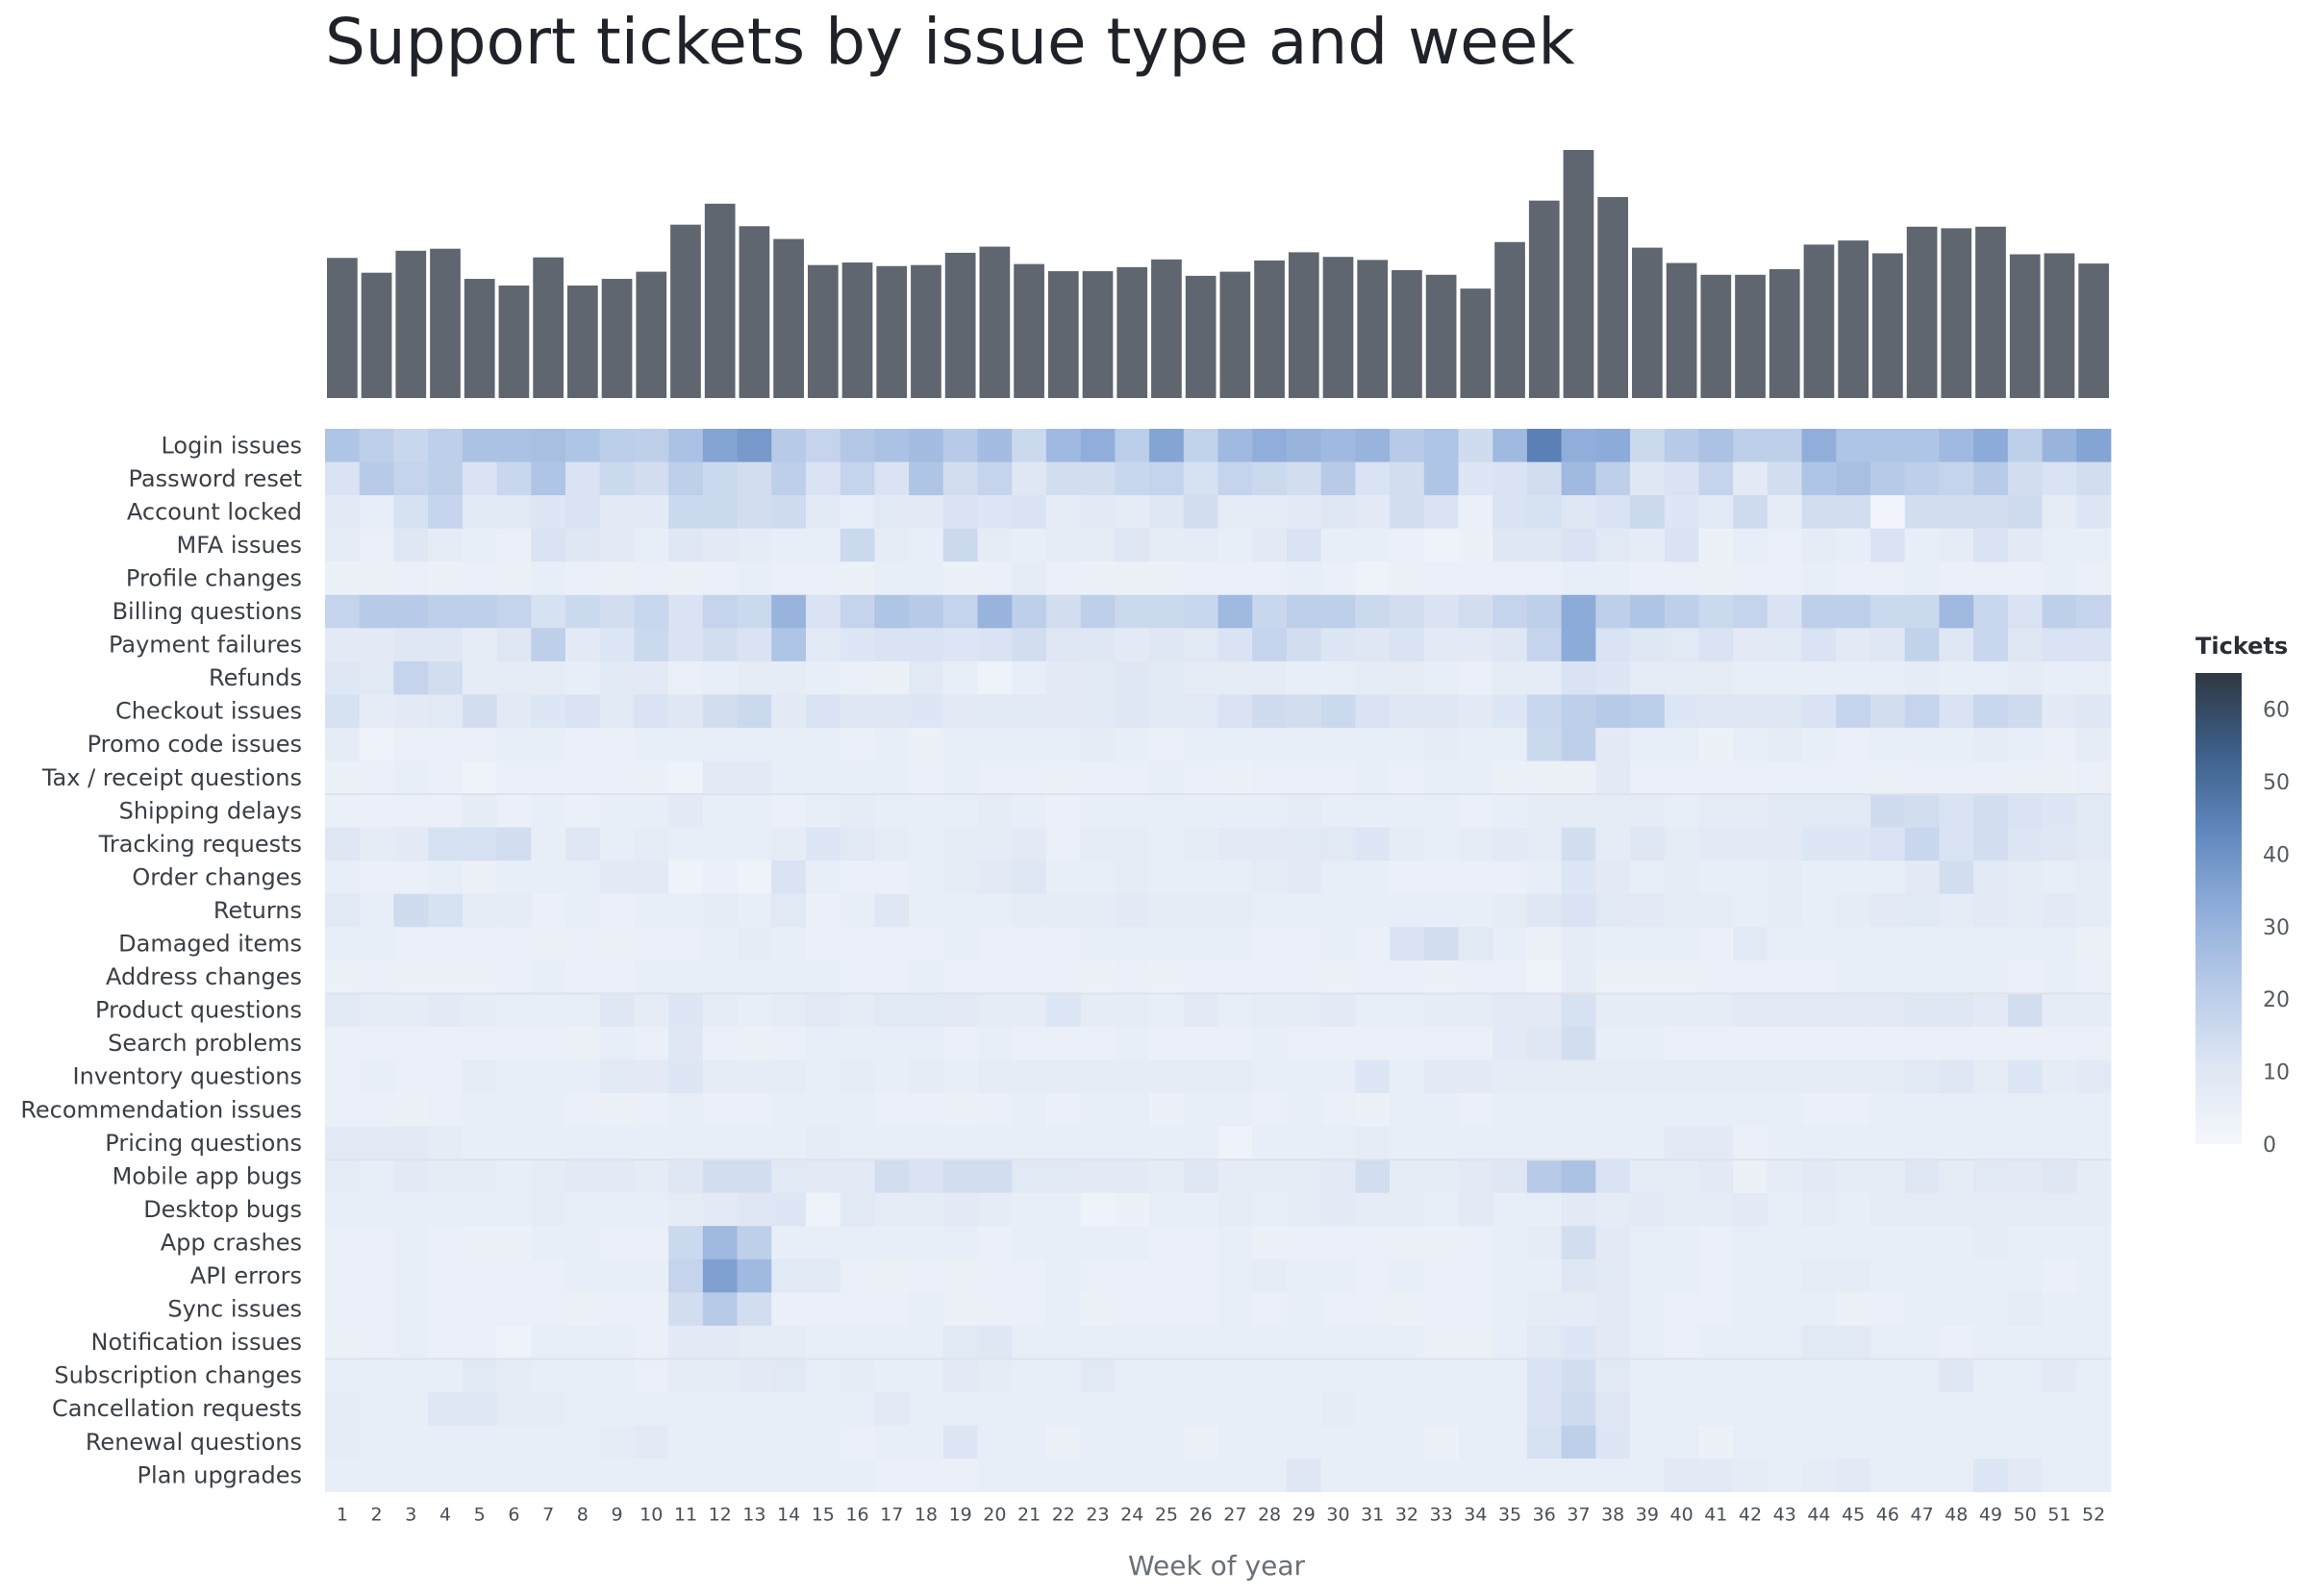 The width and height of the screenshot is (2308, 1596). Describe the element at coordinates (178, 1375) in the screenshot. I see `row-label: Subscription changes` at that location.